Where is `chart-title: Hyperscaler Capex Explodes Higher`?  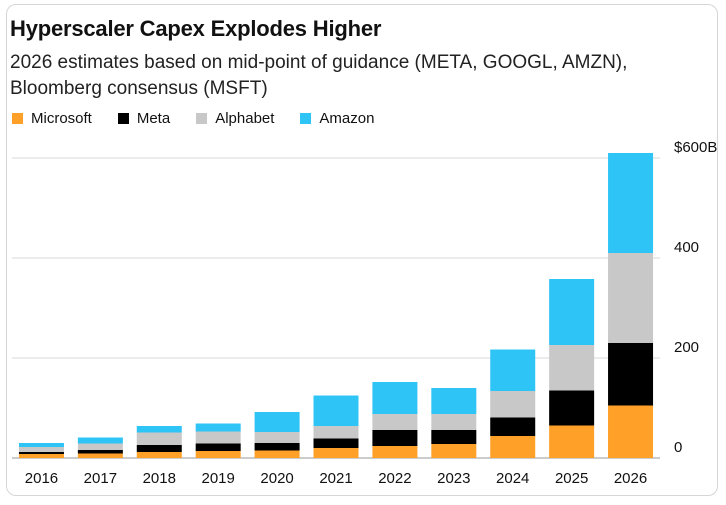 chart-title: Hyperscaler Capex Explodes Higher is located at coordinates (196, 28).